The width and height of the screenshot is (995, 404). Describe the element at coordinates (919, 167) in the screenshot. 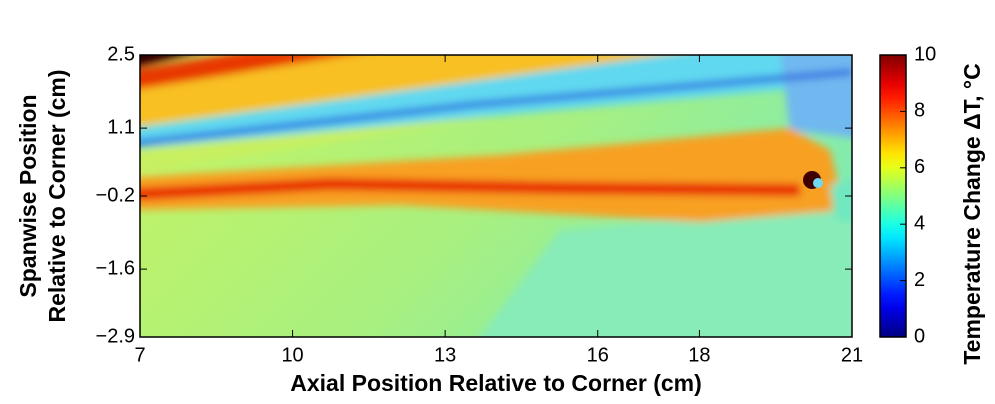

I see `colorbar-tick-label: 6` at that location.